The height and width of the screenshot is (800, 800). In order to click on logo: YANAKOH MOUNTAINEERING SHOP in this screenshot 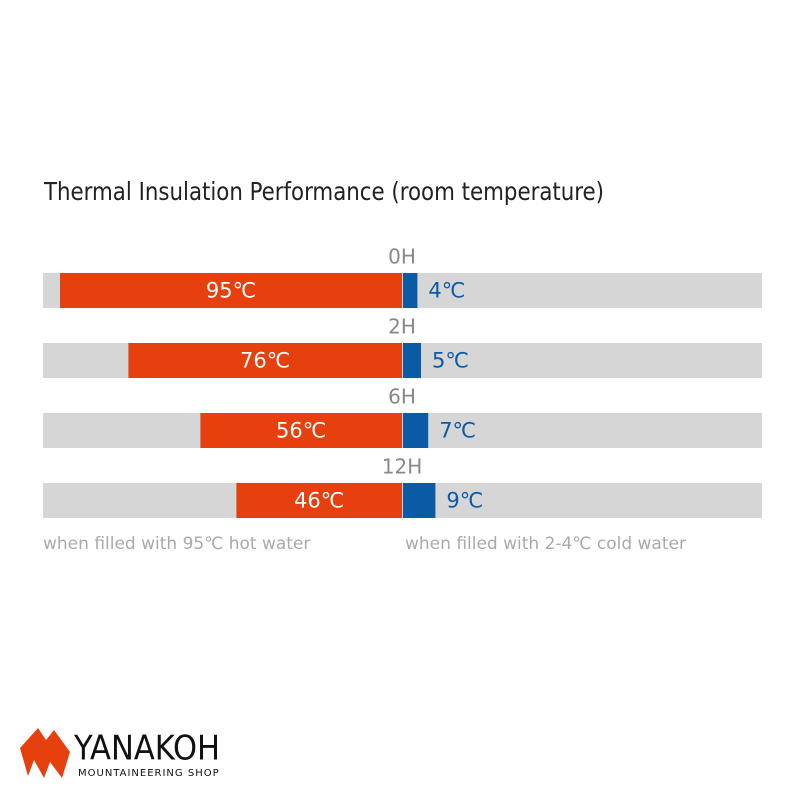, I will do `click(120, 753)`.